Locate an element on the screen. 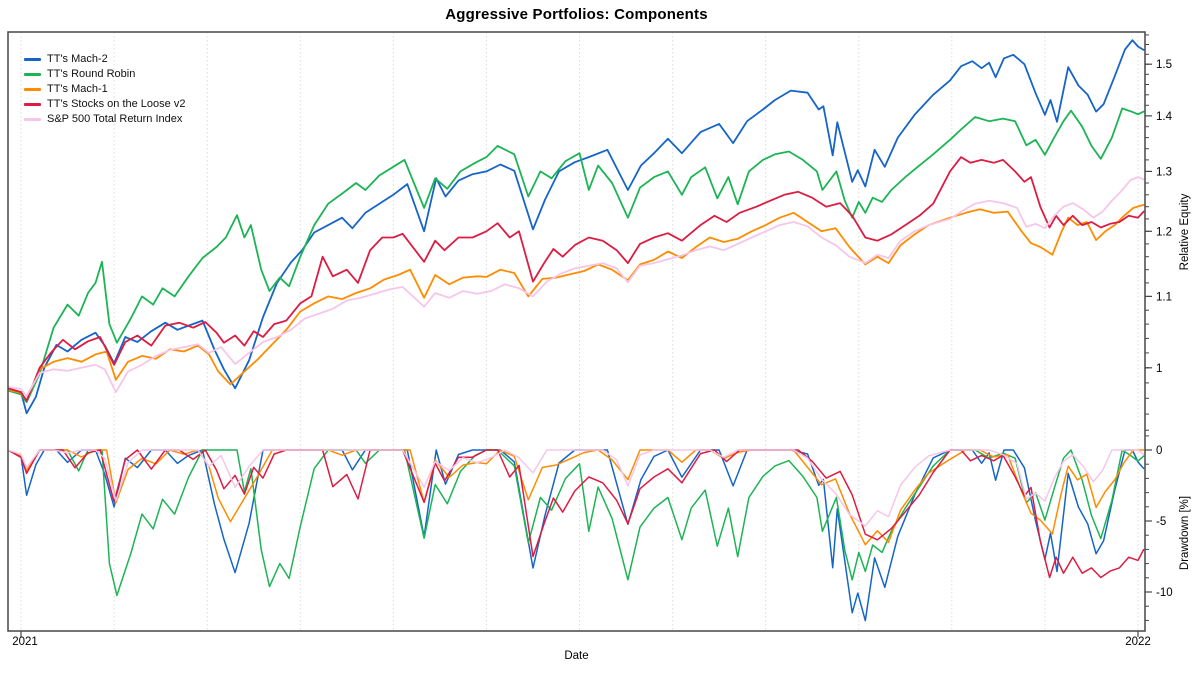 The width and height of the screenshot is (1200, 675). legend-item-2: TT's Mach-1 is located at coordinates (104, 89).